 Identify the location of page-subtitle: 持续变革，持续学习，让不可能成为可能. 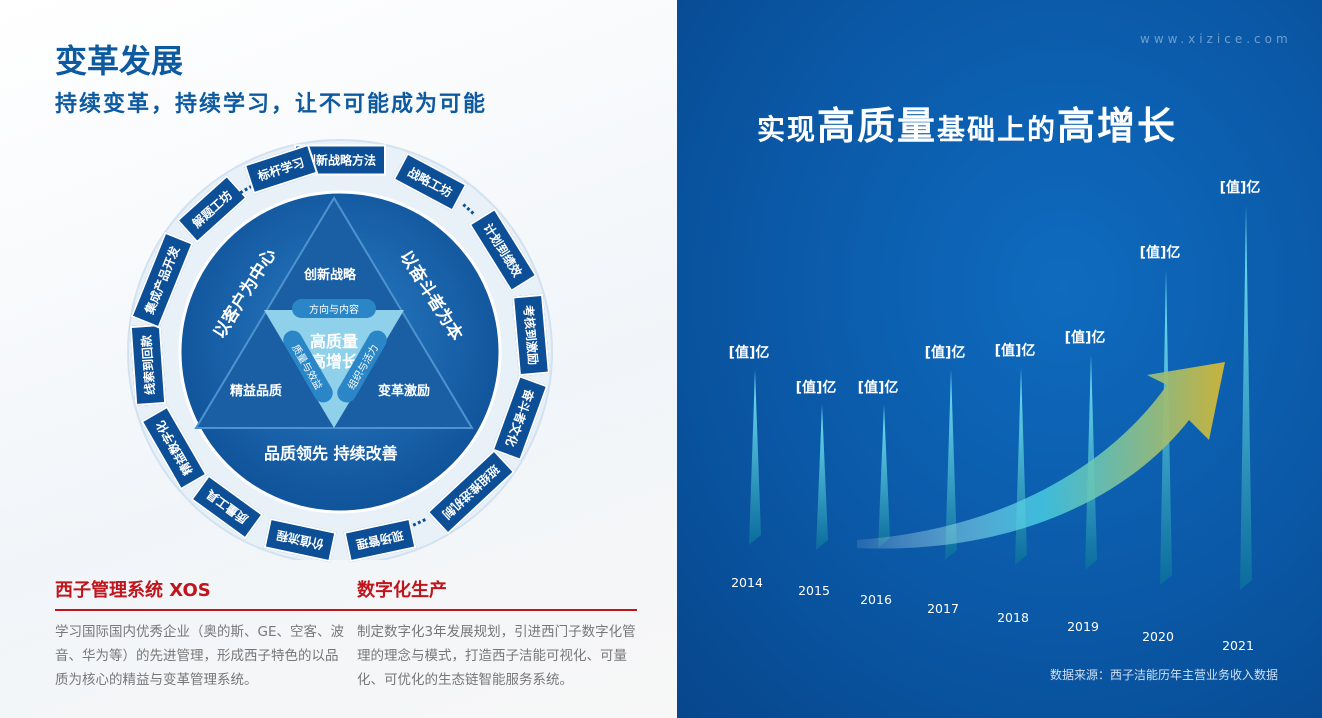
(271, 104).